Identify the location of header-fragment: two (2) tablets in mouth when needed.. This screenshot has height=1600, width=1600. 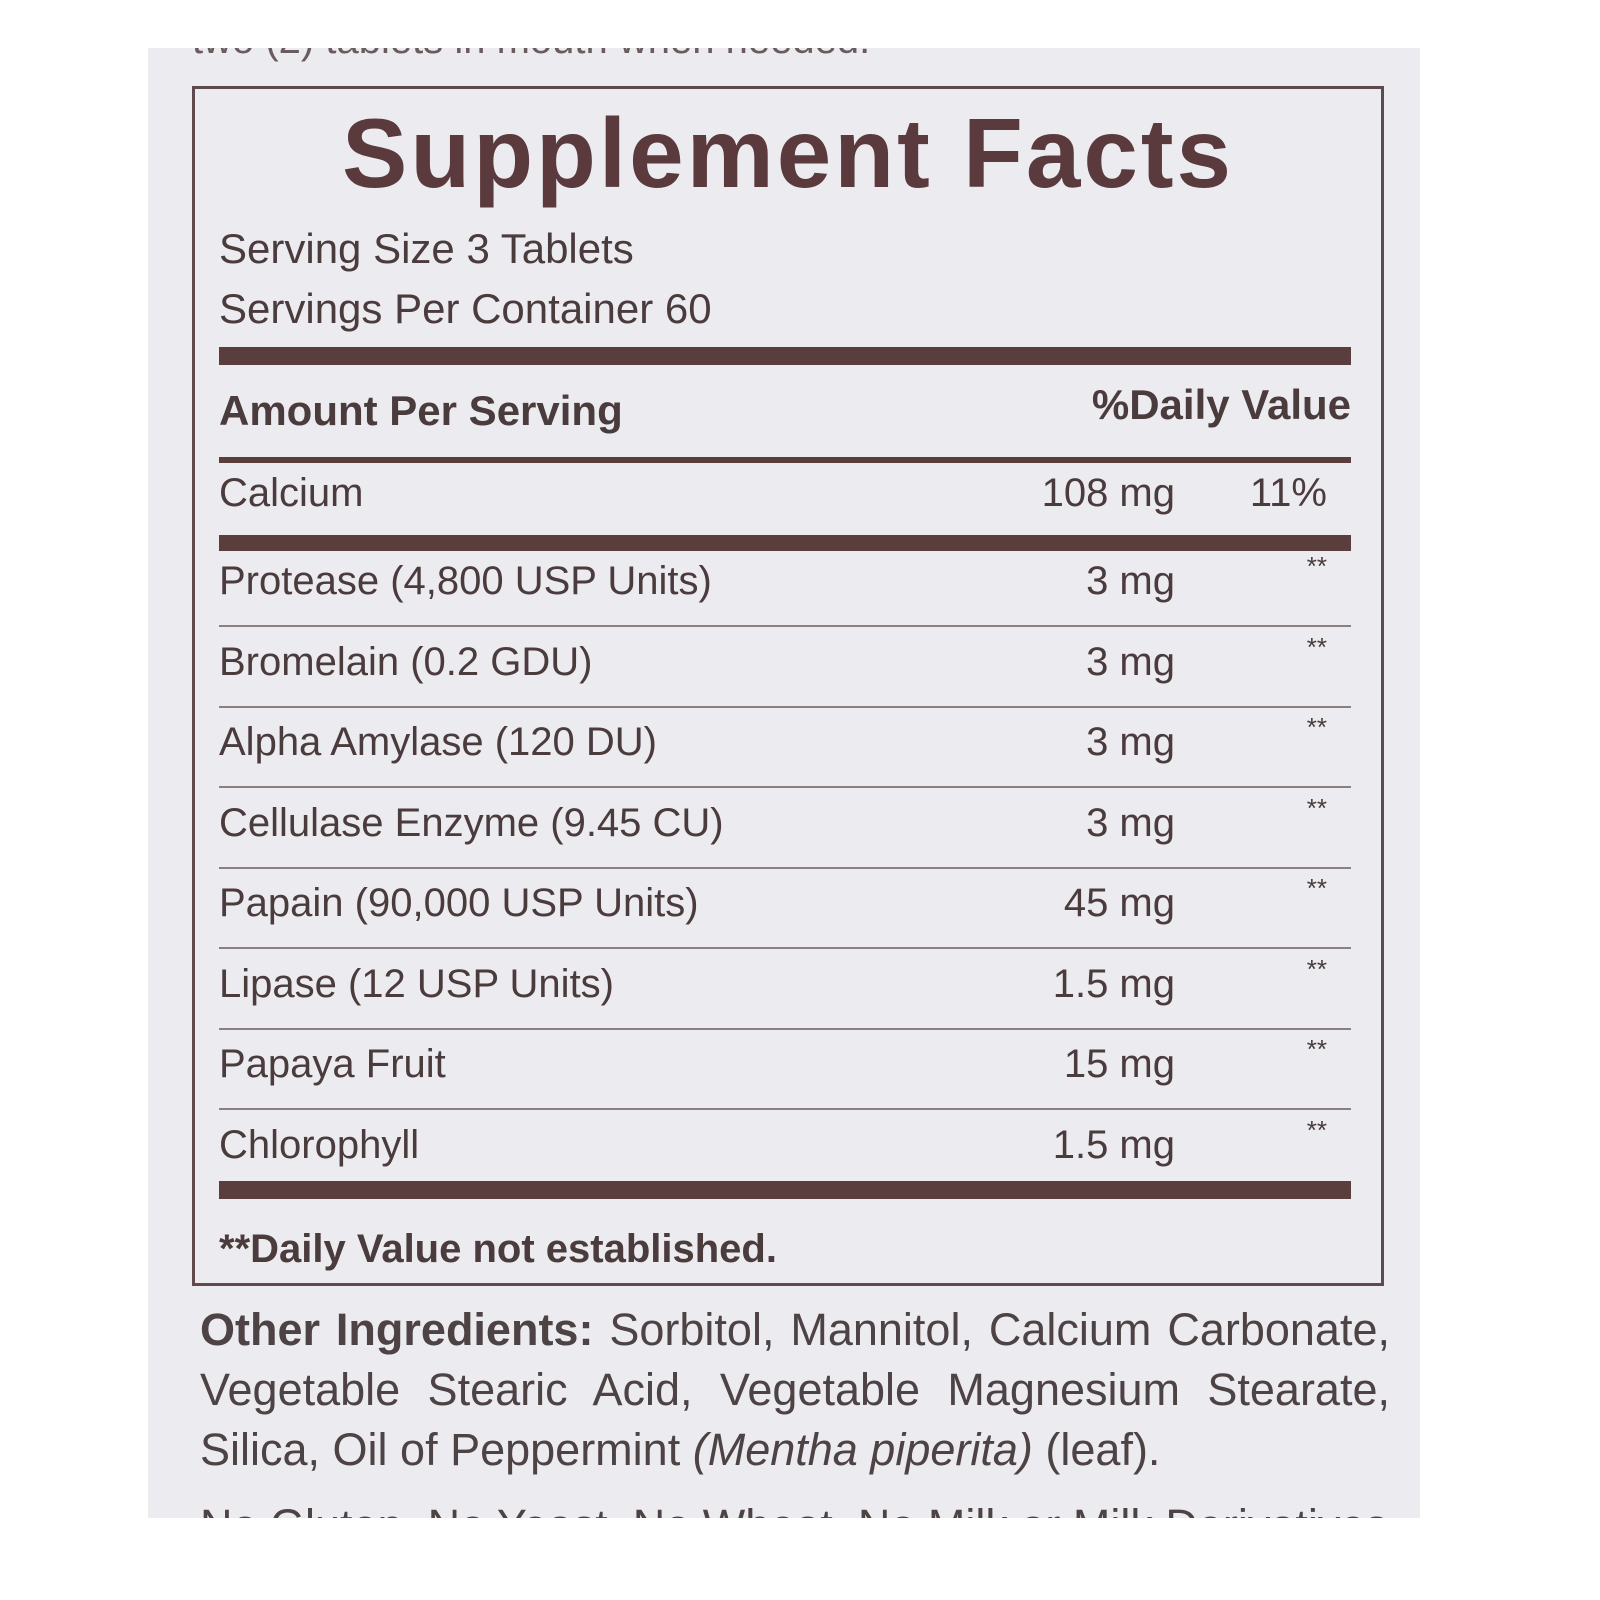
(531, 55).